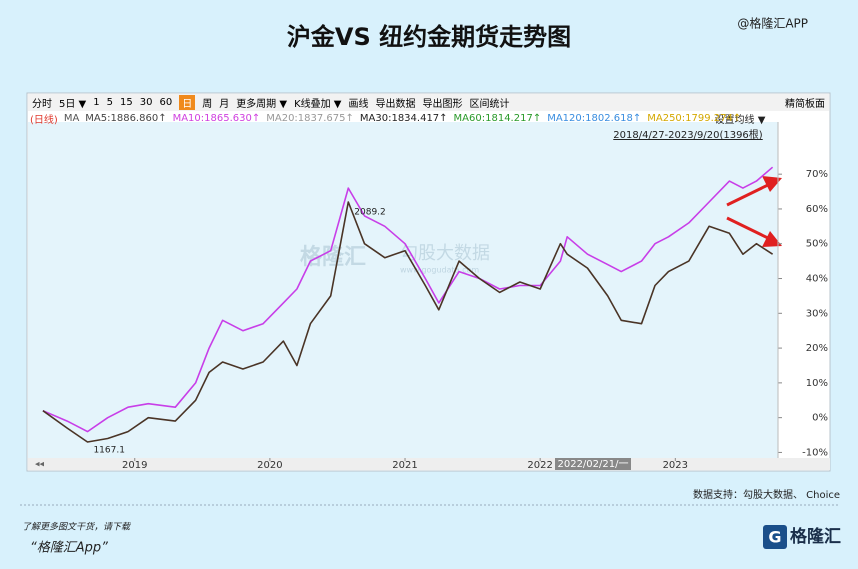 The height and width of the screenshot is (569, 858). Describe the element at coordinates (44, 120) in the screenshot. I see `ma-label: (日线)` at that location.